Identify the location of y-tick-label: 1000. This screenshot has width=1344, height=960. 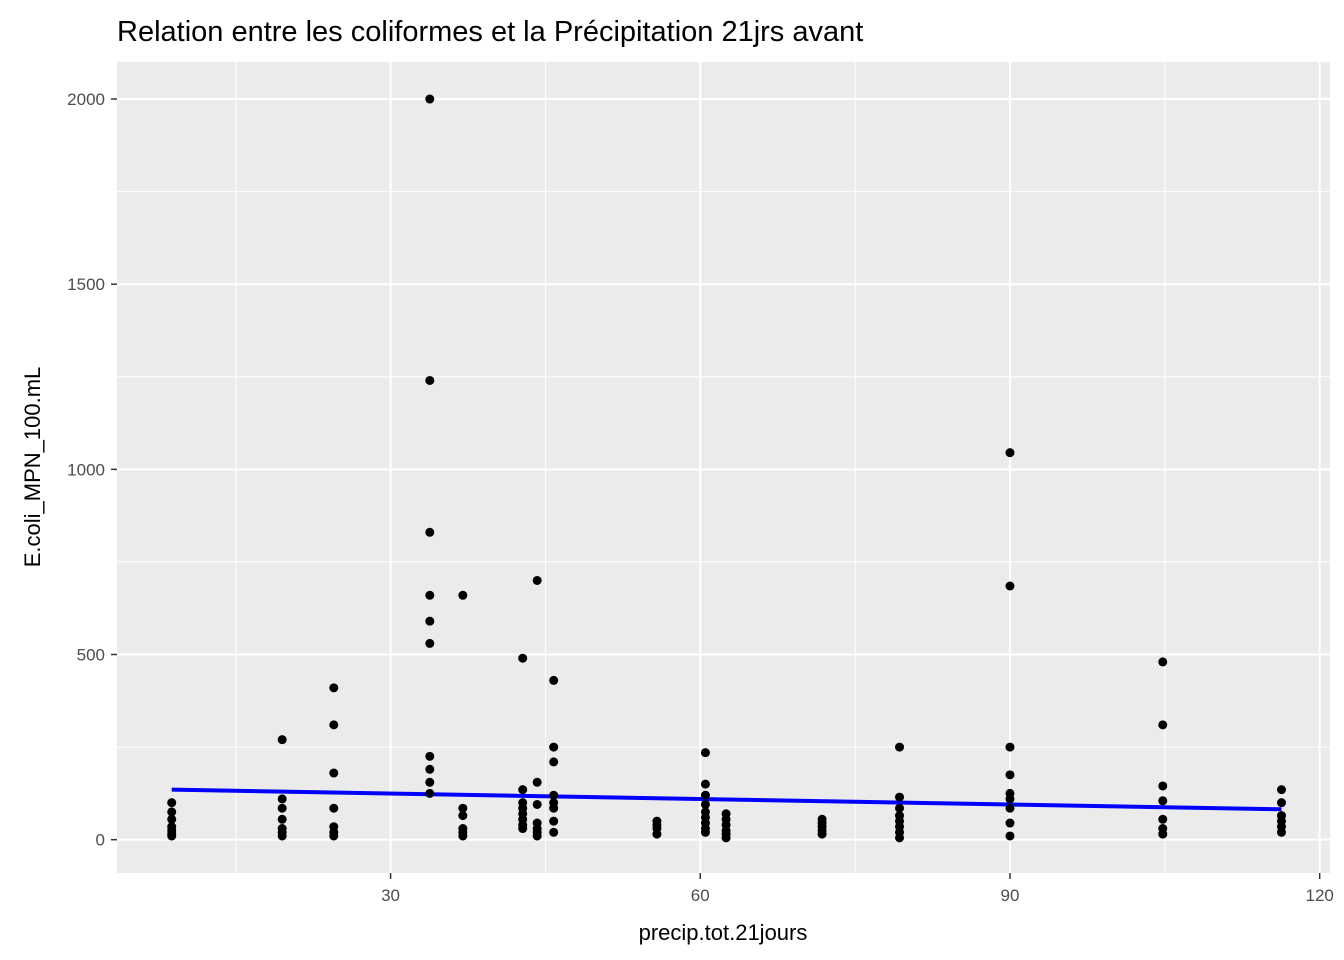
(86, 469).